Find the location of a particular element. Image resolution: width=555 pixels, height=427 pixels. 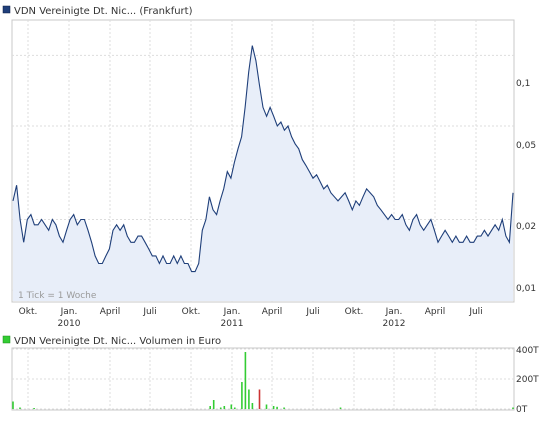

x-tick-year: 2012 is located at coordinates (394, 324).